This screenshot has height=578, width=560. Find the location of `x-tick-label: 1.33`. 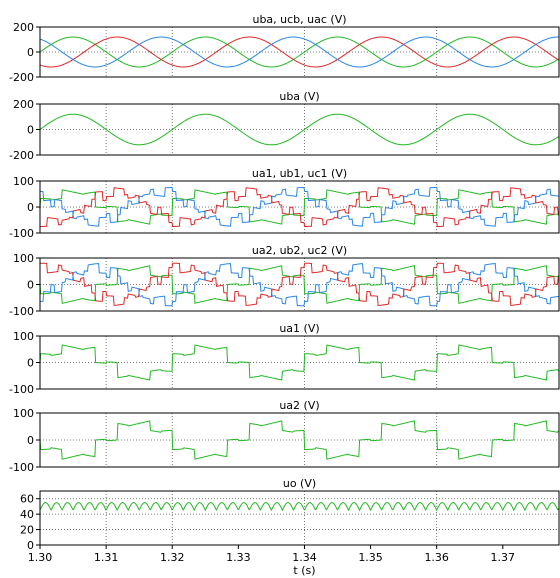

x-tick-label: 1.33 is located at coordinates (238, 557).